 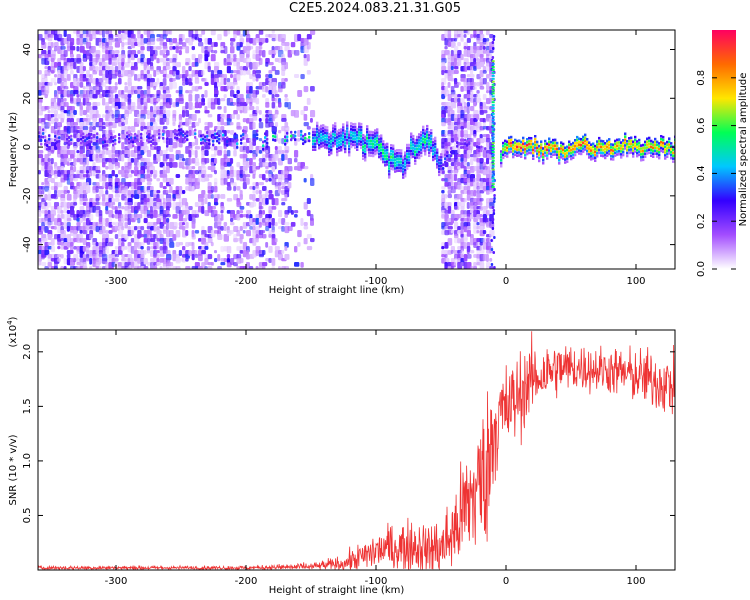 What do you see at coordinates (27, 196) in the screenshot?
I see `y-tick-label: -20` at bounding box center [27, 196].